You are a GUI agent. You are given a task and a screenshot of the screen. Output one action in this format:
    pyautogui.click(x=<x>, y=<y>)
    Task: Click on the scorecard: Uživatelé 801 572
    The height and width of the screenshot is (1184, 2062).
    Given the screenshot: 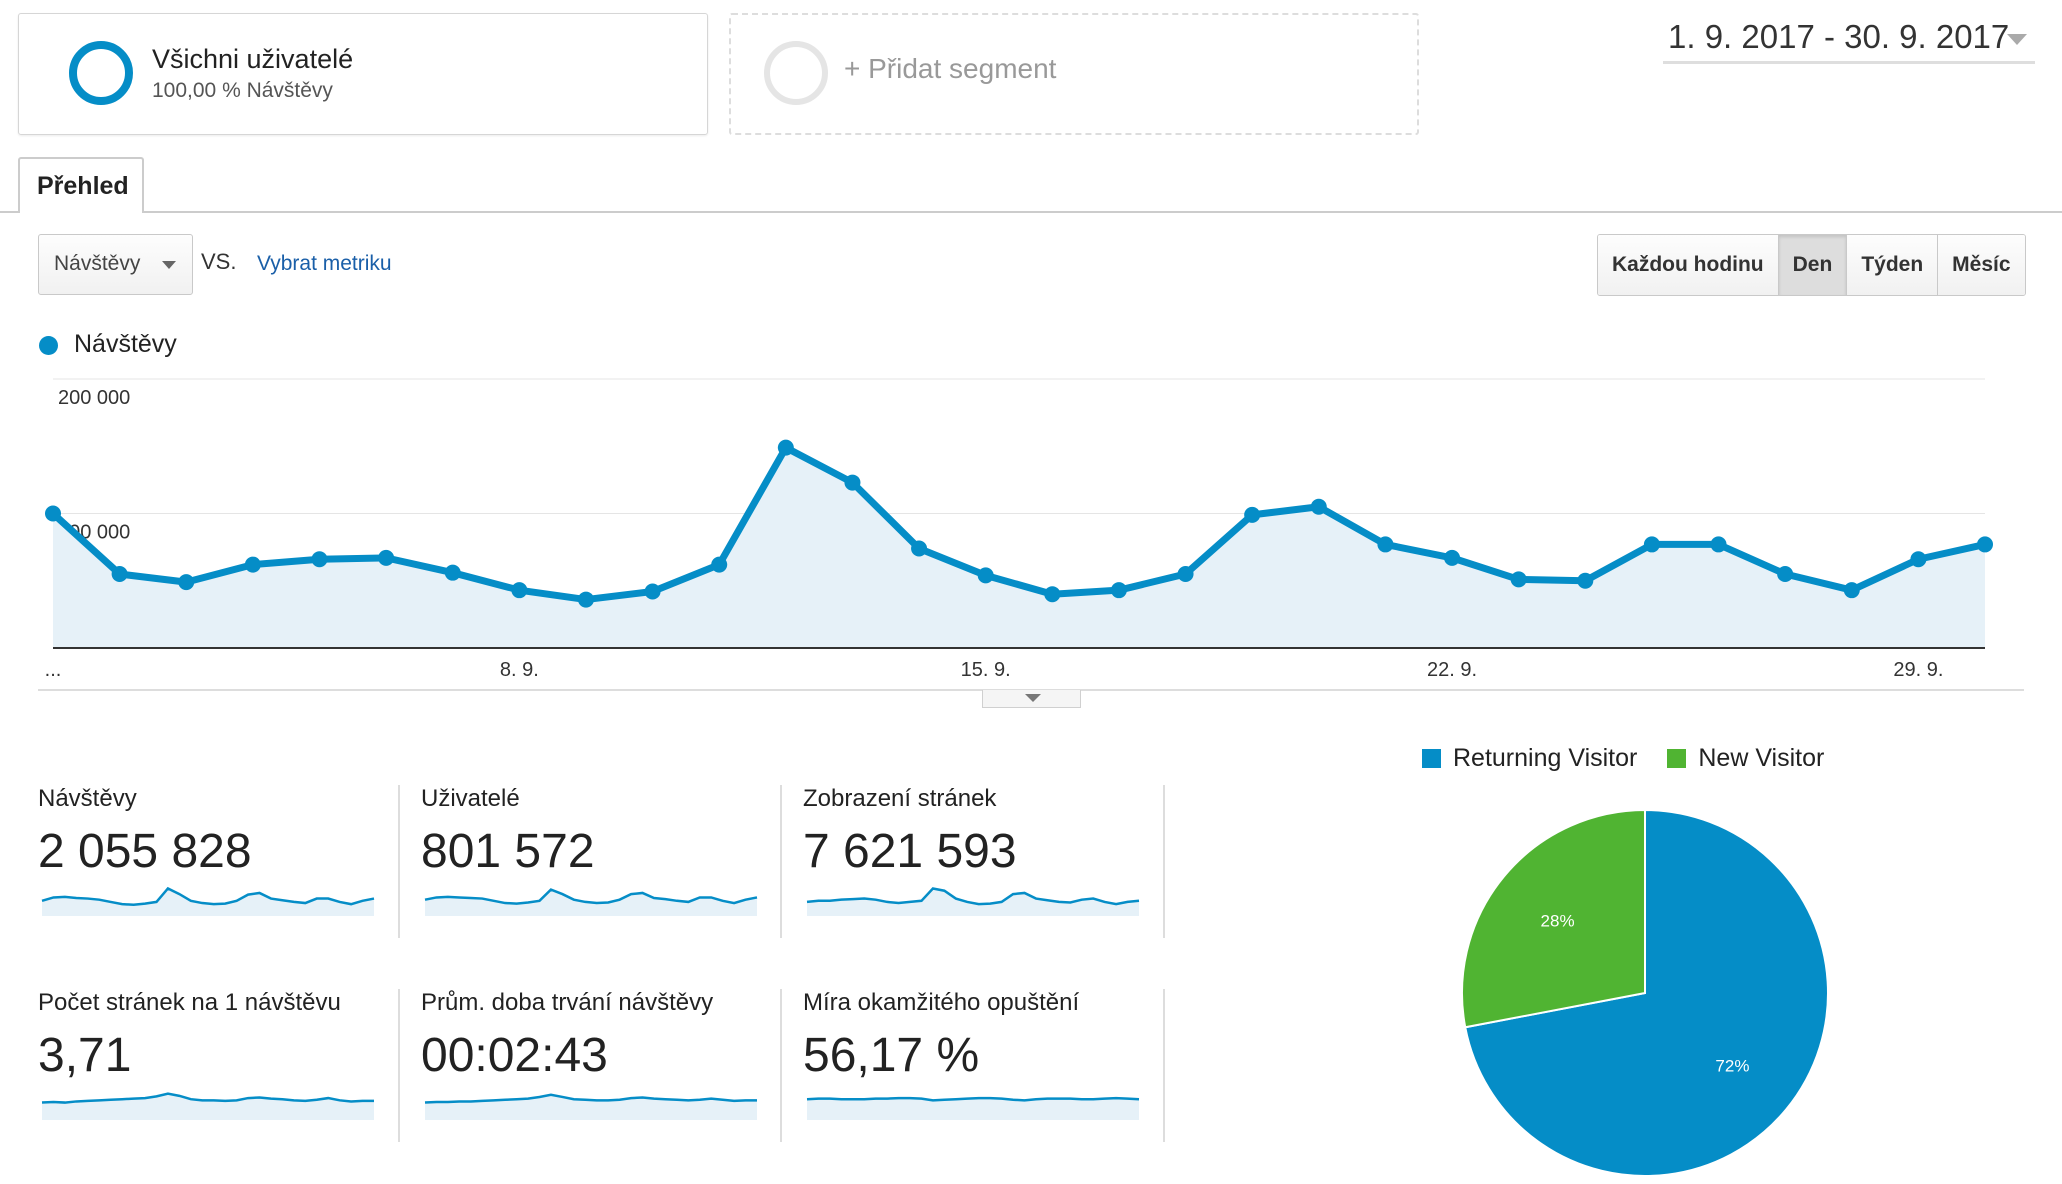 What is the action you would take?
    pyautogui.click(x=591, y=865)
    